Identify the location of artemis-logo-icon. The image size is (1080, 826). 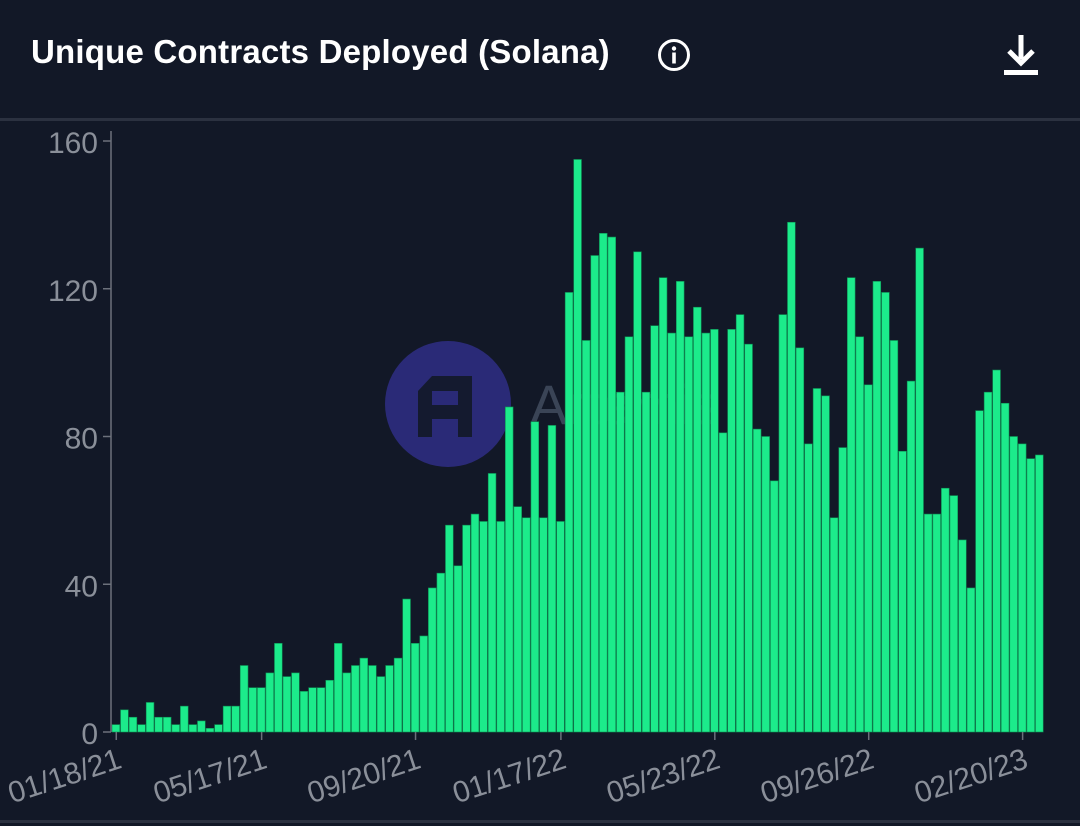
(448, 404).